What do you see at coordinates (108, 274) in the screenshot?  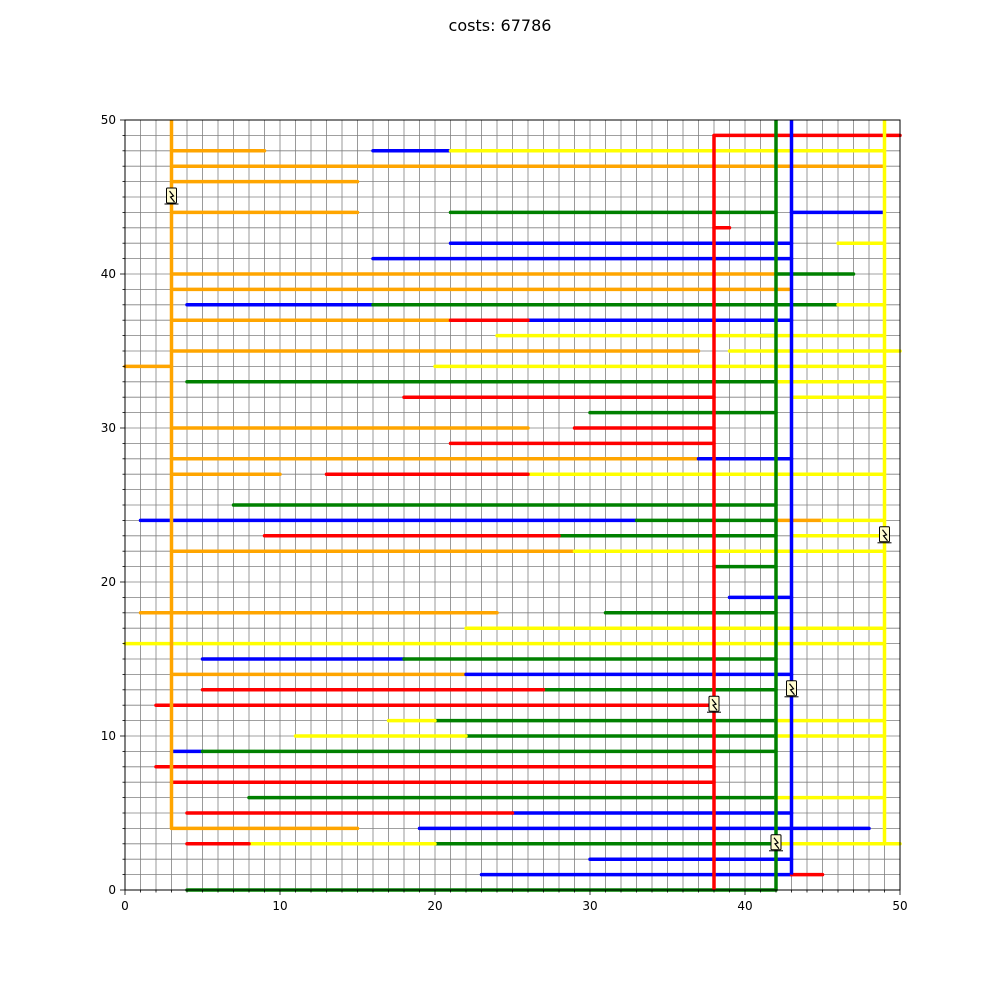 I see `y-tick-label: 40` at bounding box center [108, 274].